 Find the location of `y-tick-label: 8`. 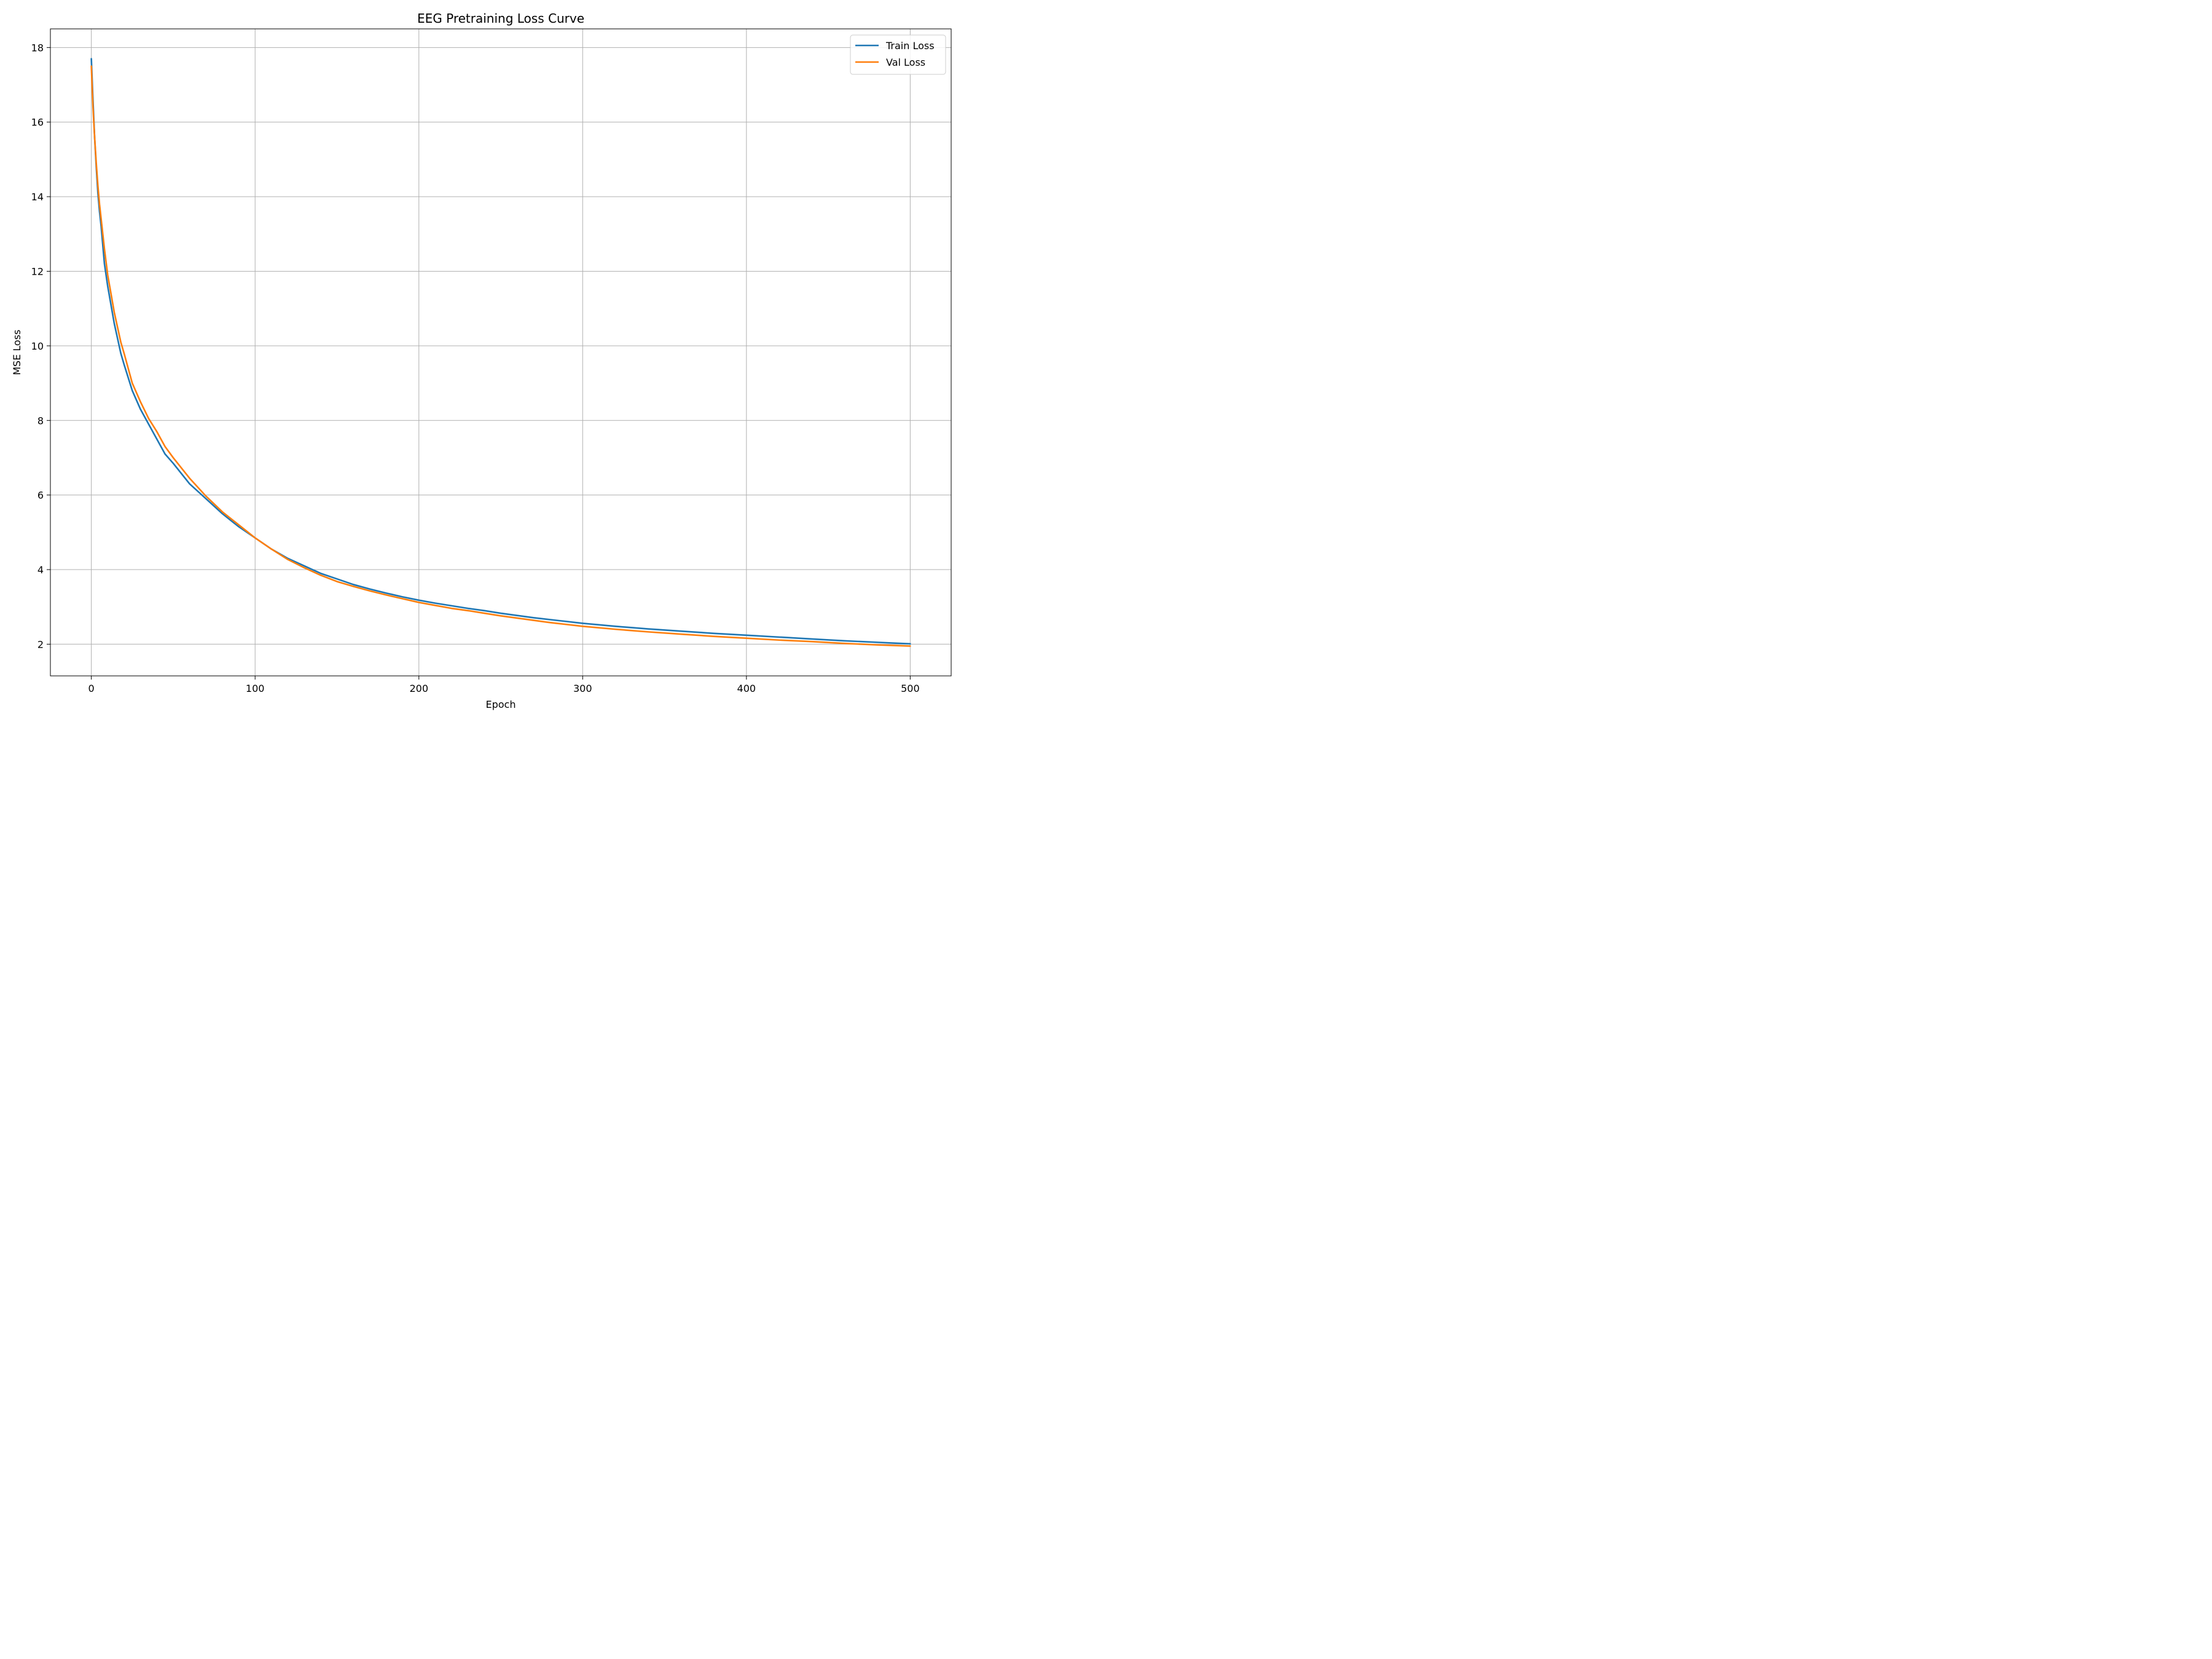

y-tick-label: 8 is located at coordinates (40, 420).